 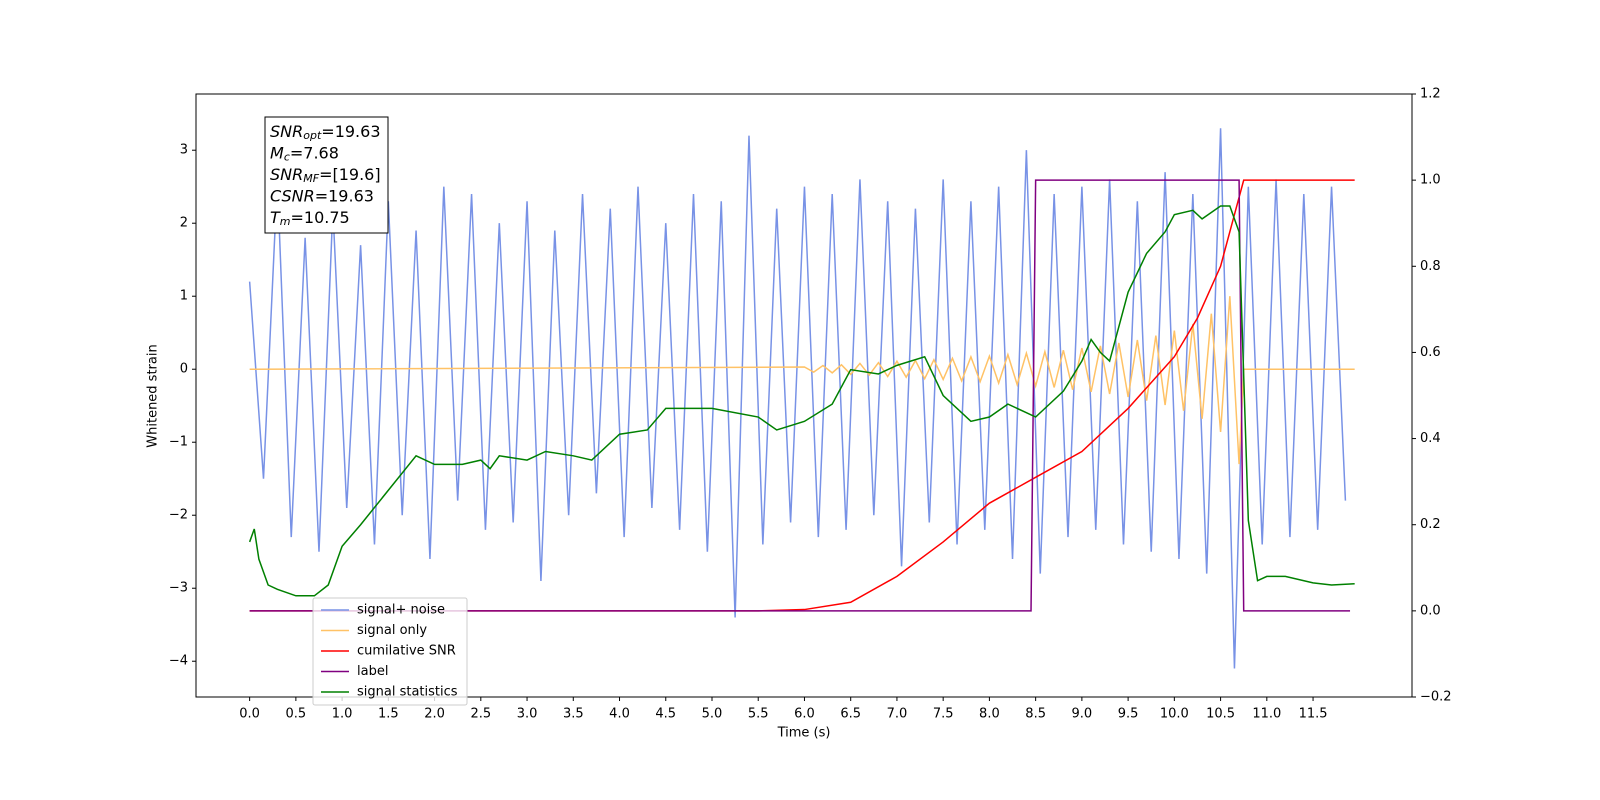 I want to click on x-tick-label: 8.5, so click(x=1035, y=714).